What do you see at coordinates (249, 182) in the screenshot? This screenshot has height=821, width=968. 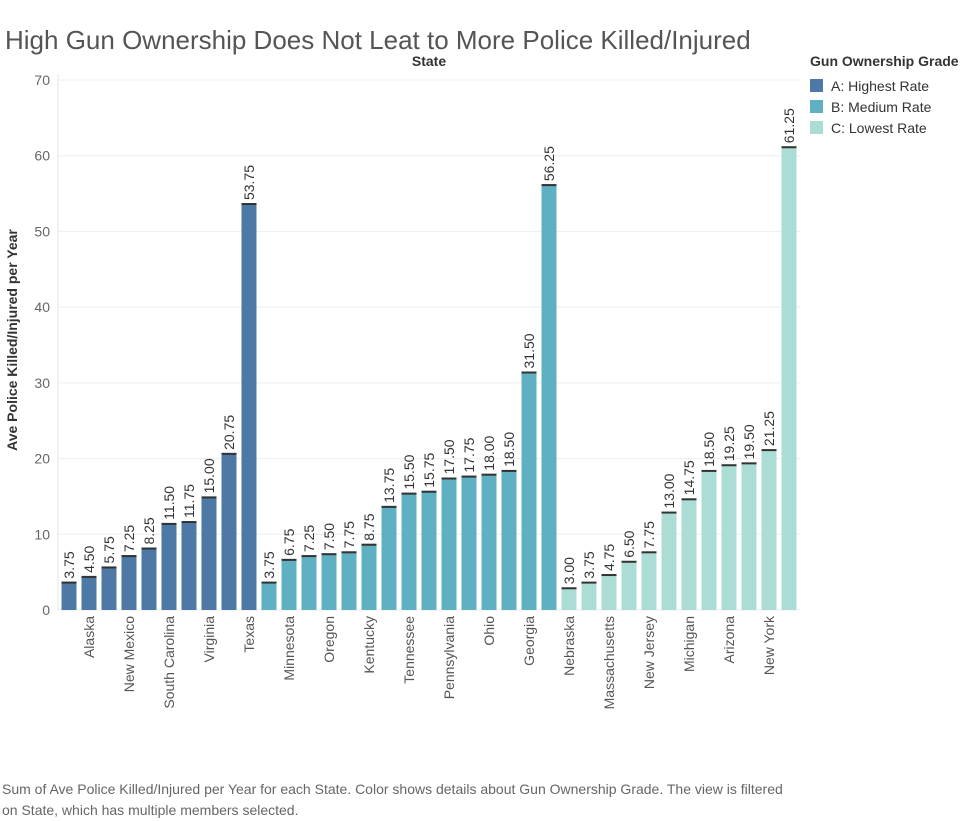 I see `data-label: 53.75` at bounding box center [249, 182].